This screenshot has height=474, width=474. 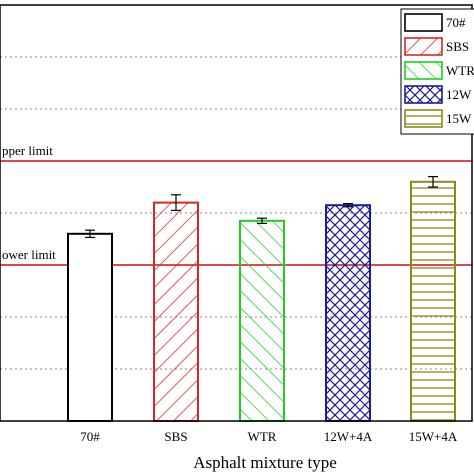 What do you see at coordinates (457, 46) in the screenshot?
I see `legend-label: SBS` at bounding box center [457, 46].